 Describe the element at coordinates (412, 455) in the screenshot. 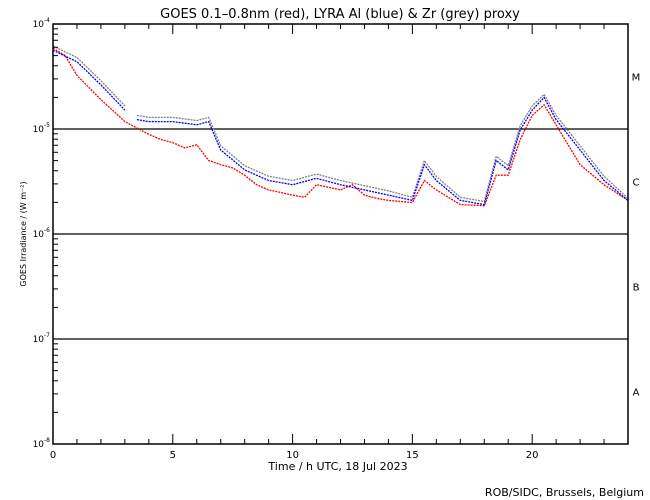

I see `x-tick-label: 15` at that location.